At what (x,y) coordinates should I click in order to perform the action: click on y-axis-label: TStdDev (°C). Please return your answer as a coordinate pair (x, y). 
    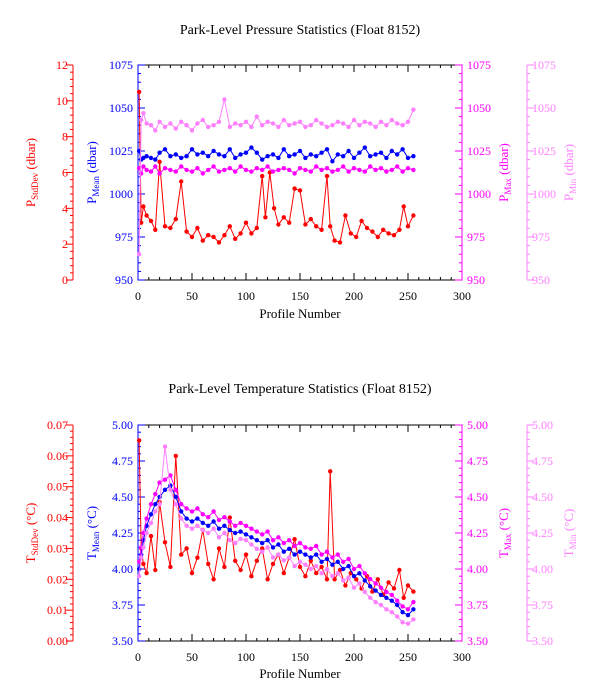
    Looking at the image, I should click on (31, 533).